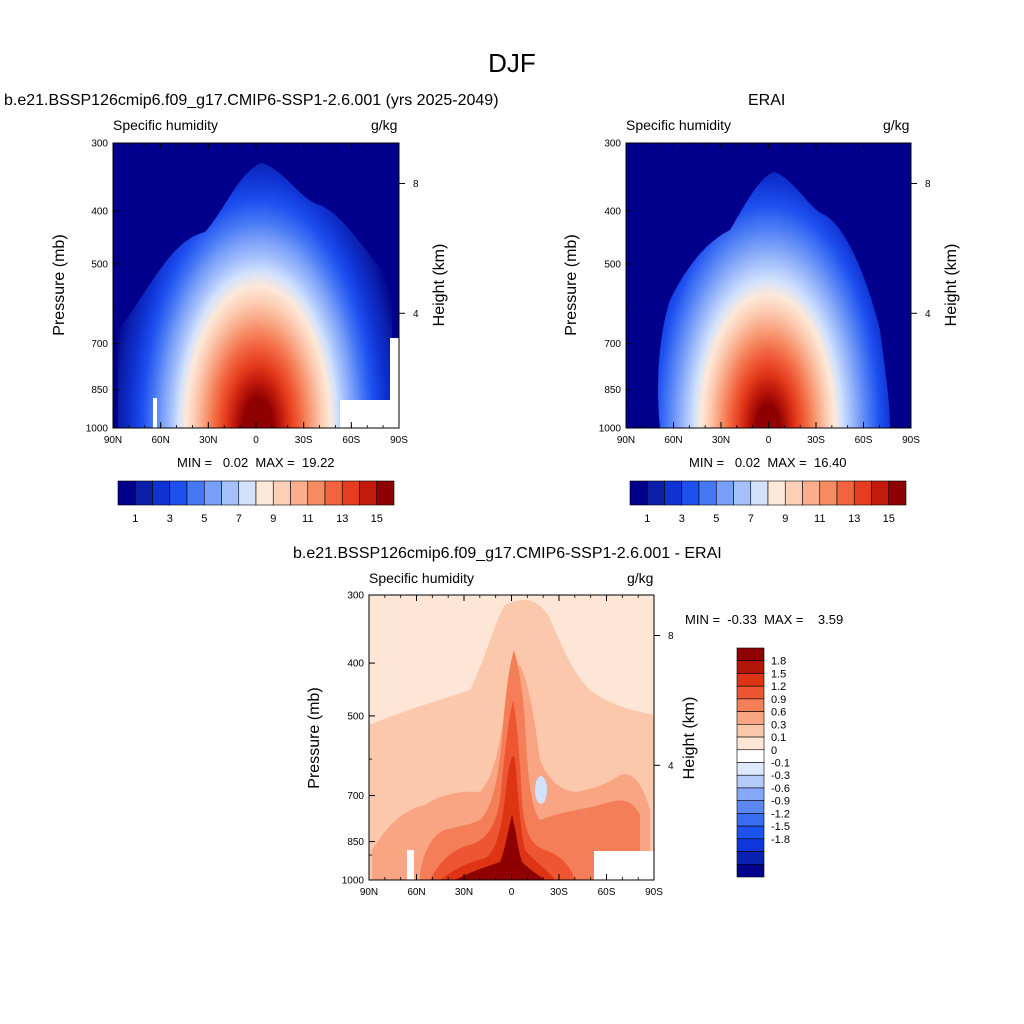 The width and height of the screenshot is (1024, 1024). Describe the element at coordinates (780, 776) in the screenshot. I see `colorbar-label: -0.3` at that location.